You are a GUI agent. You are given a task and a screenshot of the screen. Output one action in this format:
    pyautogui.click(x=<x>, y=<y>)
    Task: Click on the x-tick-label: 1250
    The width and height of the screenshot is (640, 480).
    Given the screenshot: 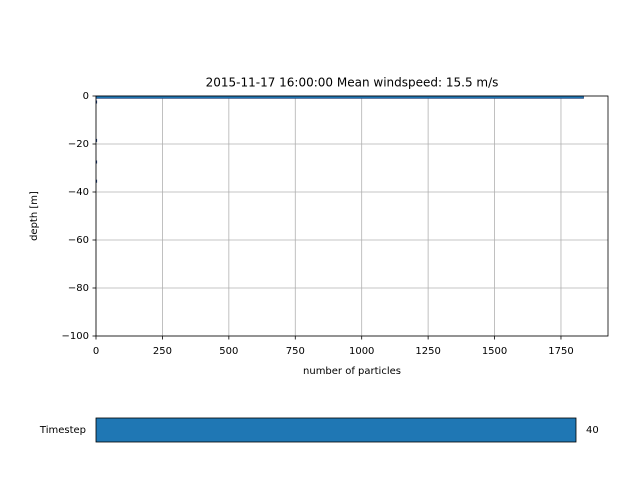 What is the action you would take?
    pyautogui.click(x=427, y=351)
    